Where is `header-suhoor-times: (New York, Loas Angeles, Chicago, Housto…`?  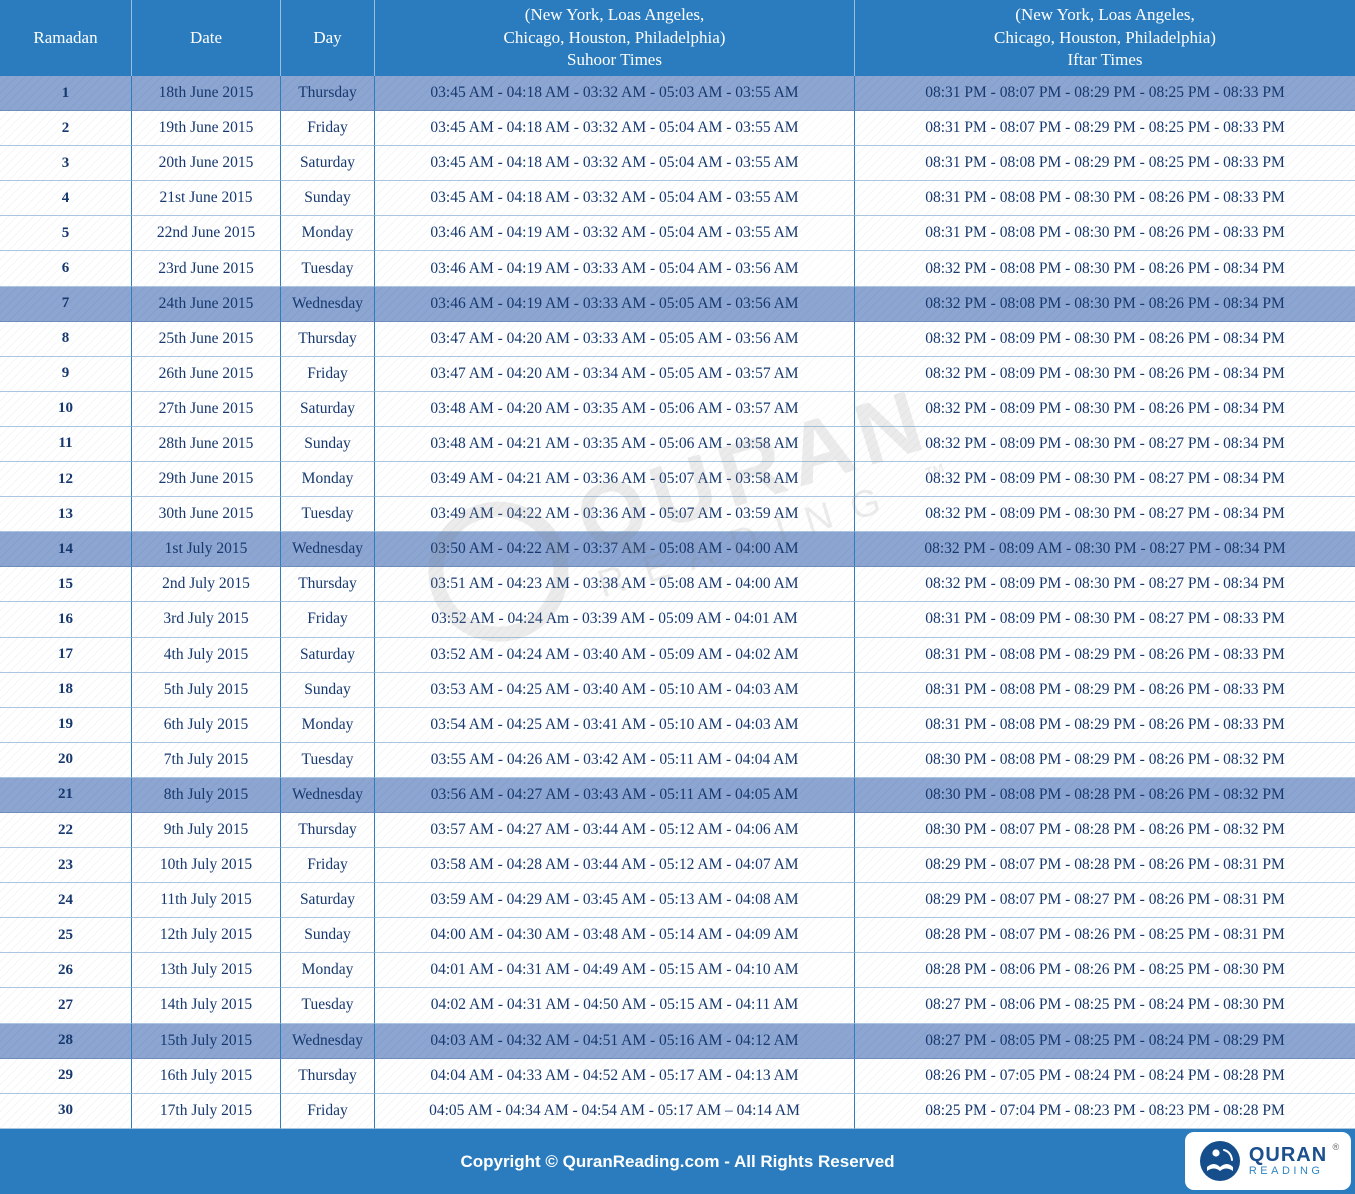
header-suhoor-times: (New York, Loas Angeles, Chicago, Housto… is located at coordinates (615, 38).